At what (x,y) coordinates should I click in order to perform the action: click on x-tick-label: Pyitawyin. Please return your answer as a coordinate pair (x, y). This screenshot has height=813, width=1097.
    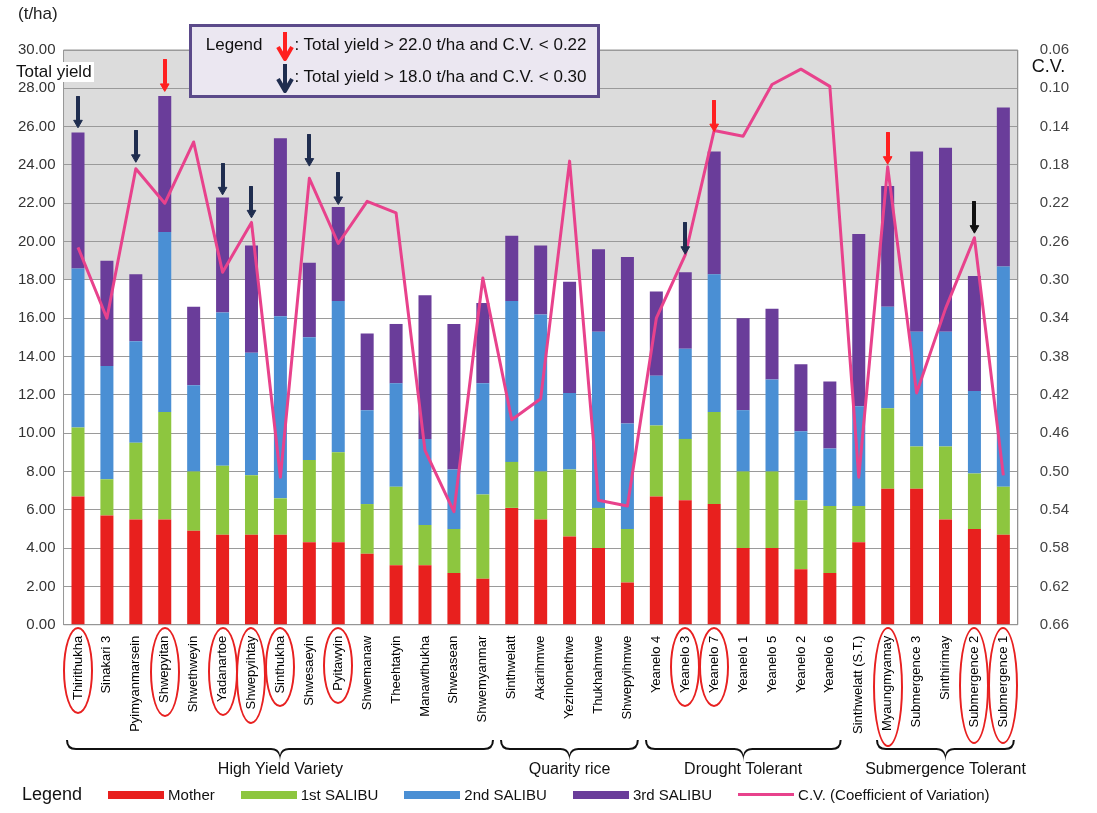
    Looking at the image, I should click on (337, 663).